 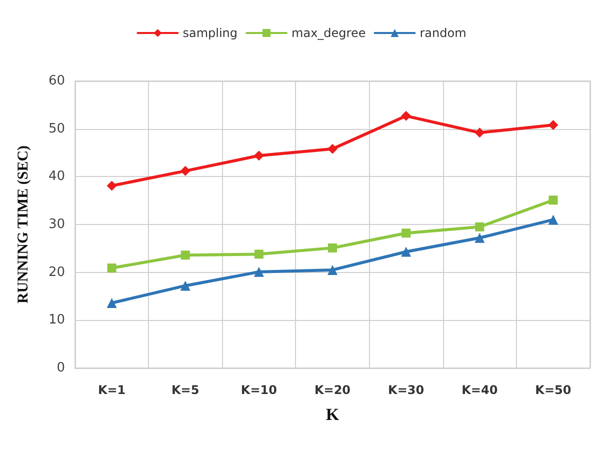 What do you see at coordinates (186, 390) in the screenshot?
I see `x-tick-label: K=5` at bounding box center [186, 390].